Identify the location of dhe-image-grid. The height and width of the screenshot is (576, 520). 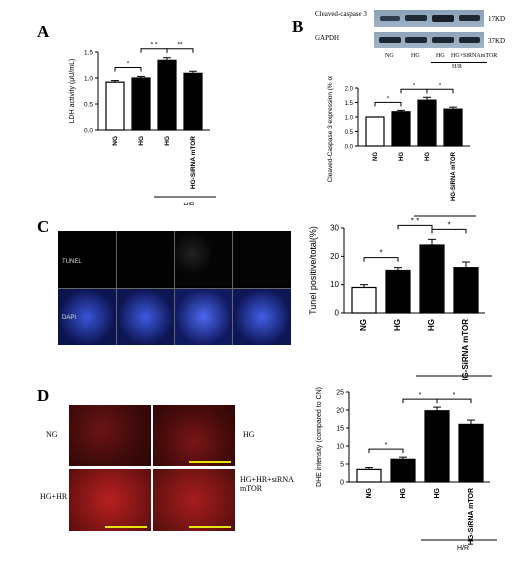
(152, 468).